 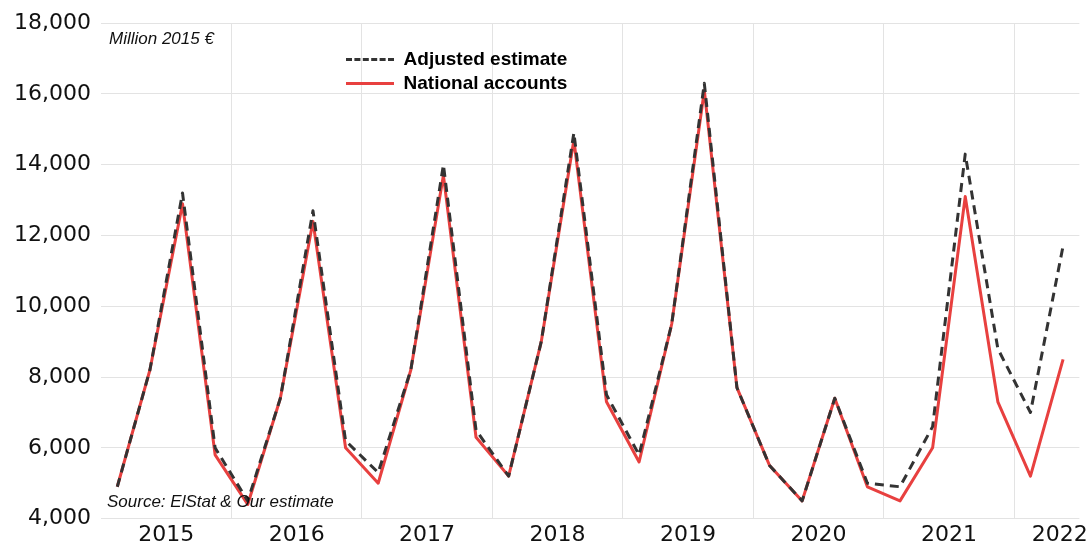 I want to click on legend-label: National accounts, so click(x=485, y=83).